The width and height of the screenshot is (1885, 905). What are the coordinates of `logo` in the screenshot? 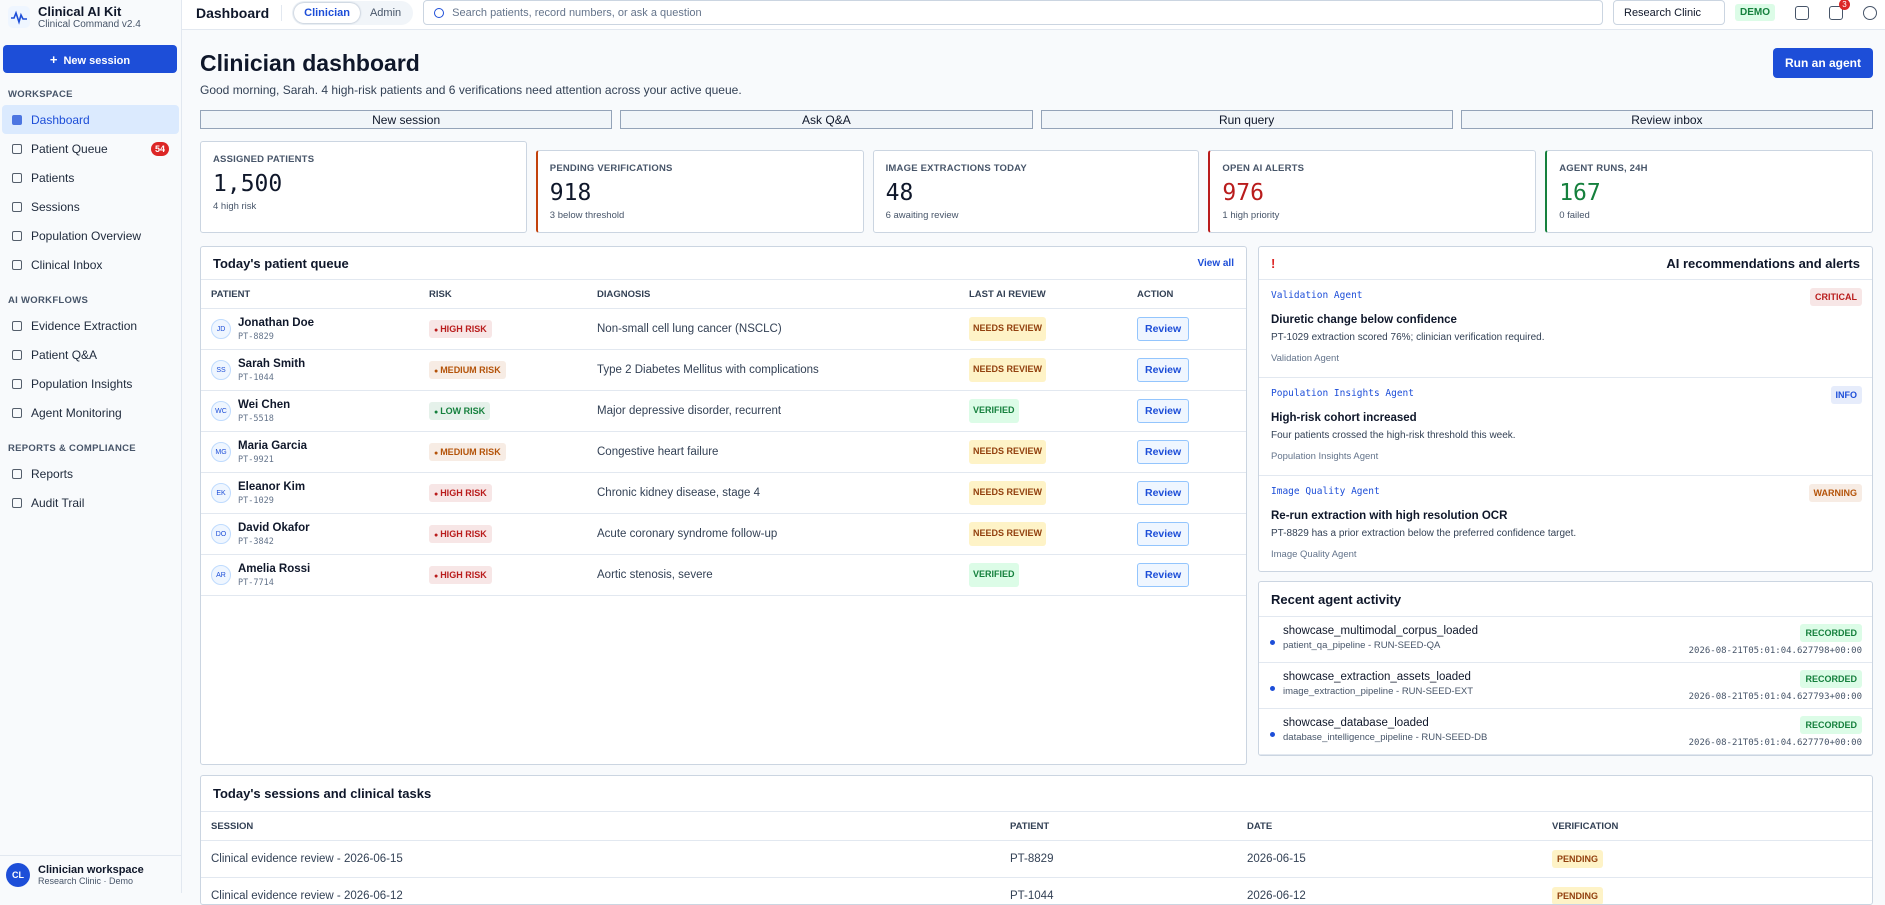 It's located at (19, 17).